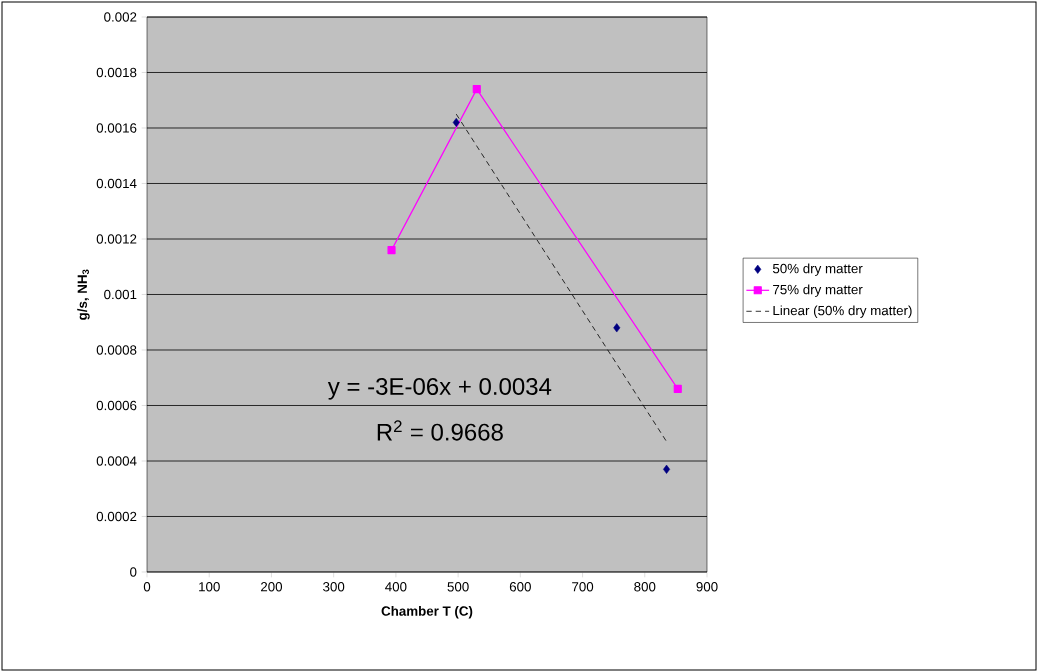 This screenshot has height=672, width=1038. What do you see at coordinates (116, 350) in the screenshot?
I see `y-tick-label: 0.0008` at bounding box center [116, 350].